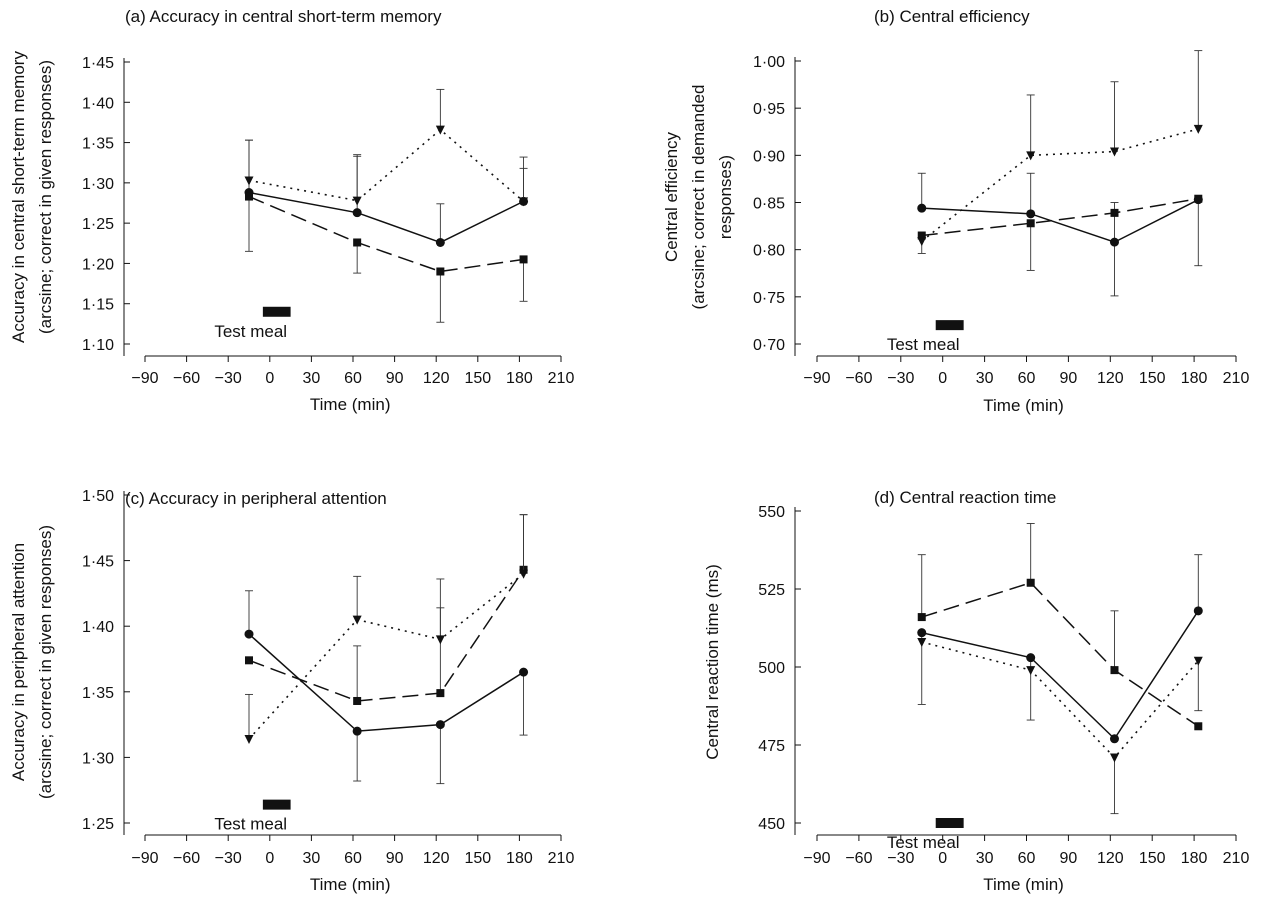 Image resolution: width=1265 pixels, height=903 pixels. What do you see at coordinates (98, 758) in the screenshot?
I see `y-tick-label: 1·30` at bounding box center [98, 758].